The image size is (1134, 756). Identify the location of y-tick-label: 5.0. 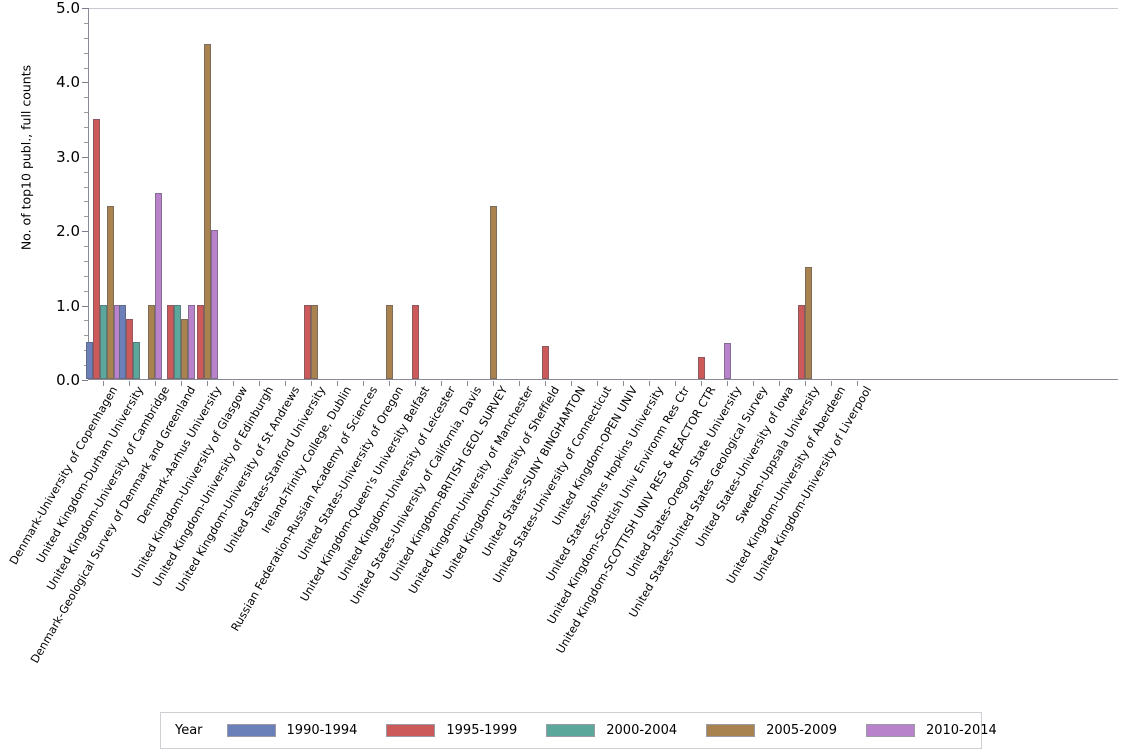
(68, 8).